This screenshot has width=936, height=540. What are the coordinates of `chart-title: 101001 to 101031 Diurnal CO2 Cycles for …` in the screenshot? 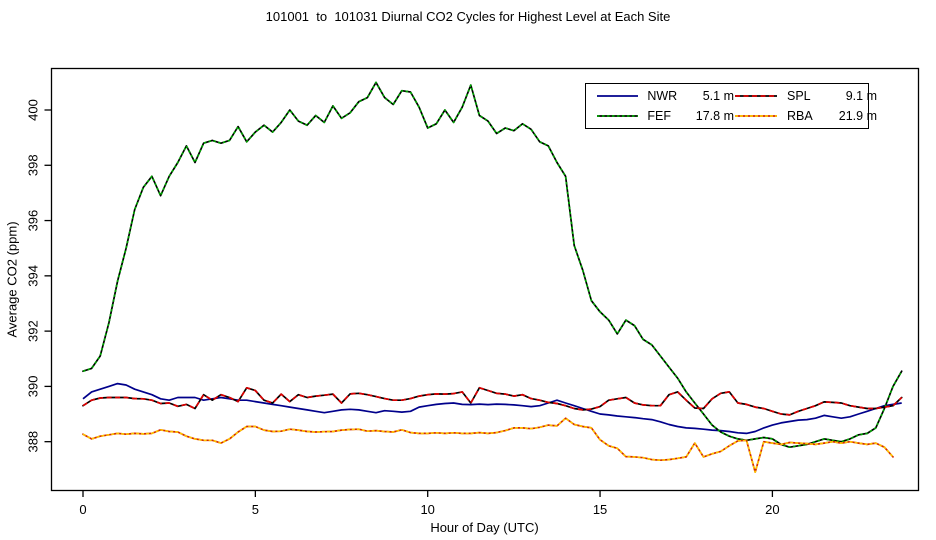 It's located at (468, 16).